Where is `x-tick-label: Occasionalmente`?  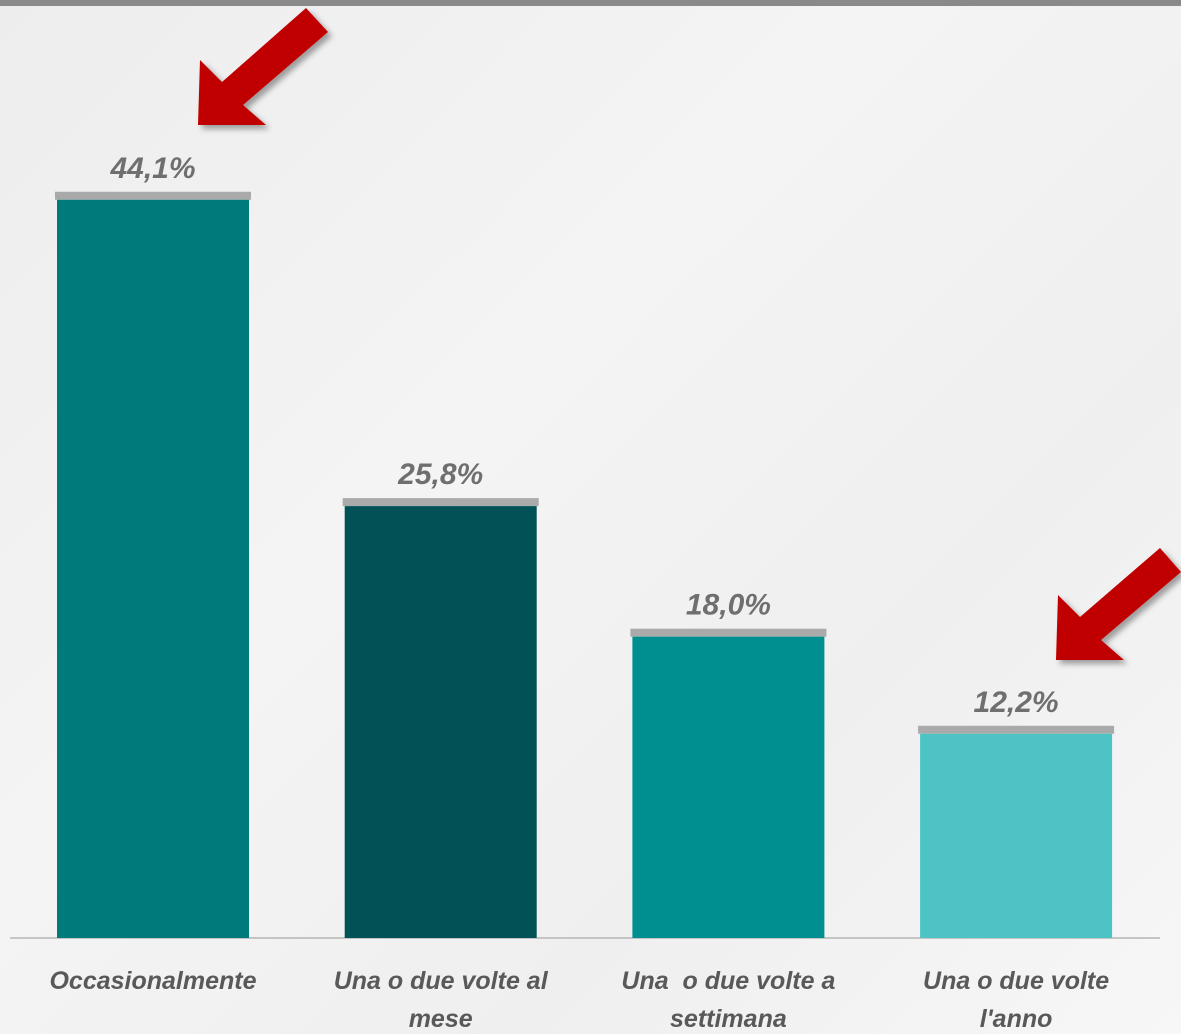 x-tick-label: Occasionalmente is located at coordinates (153, 981).